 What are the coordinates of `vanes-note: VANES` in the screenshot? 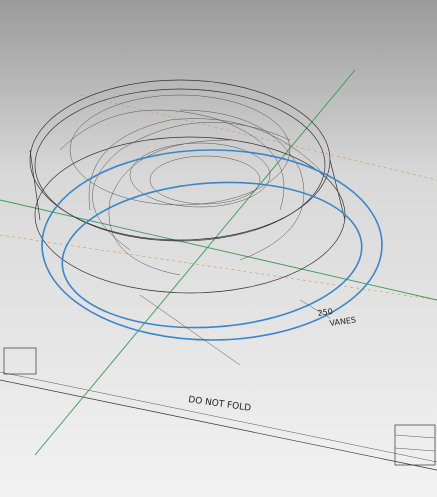 It's located at (343, 321).